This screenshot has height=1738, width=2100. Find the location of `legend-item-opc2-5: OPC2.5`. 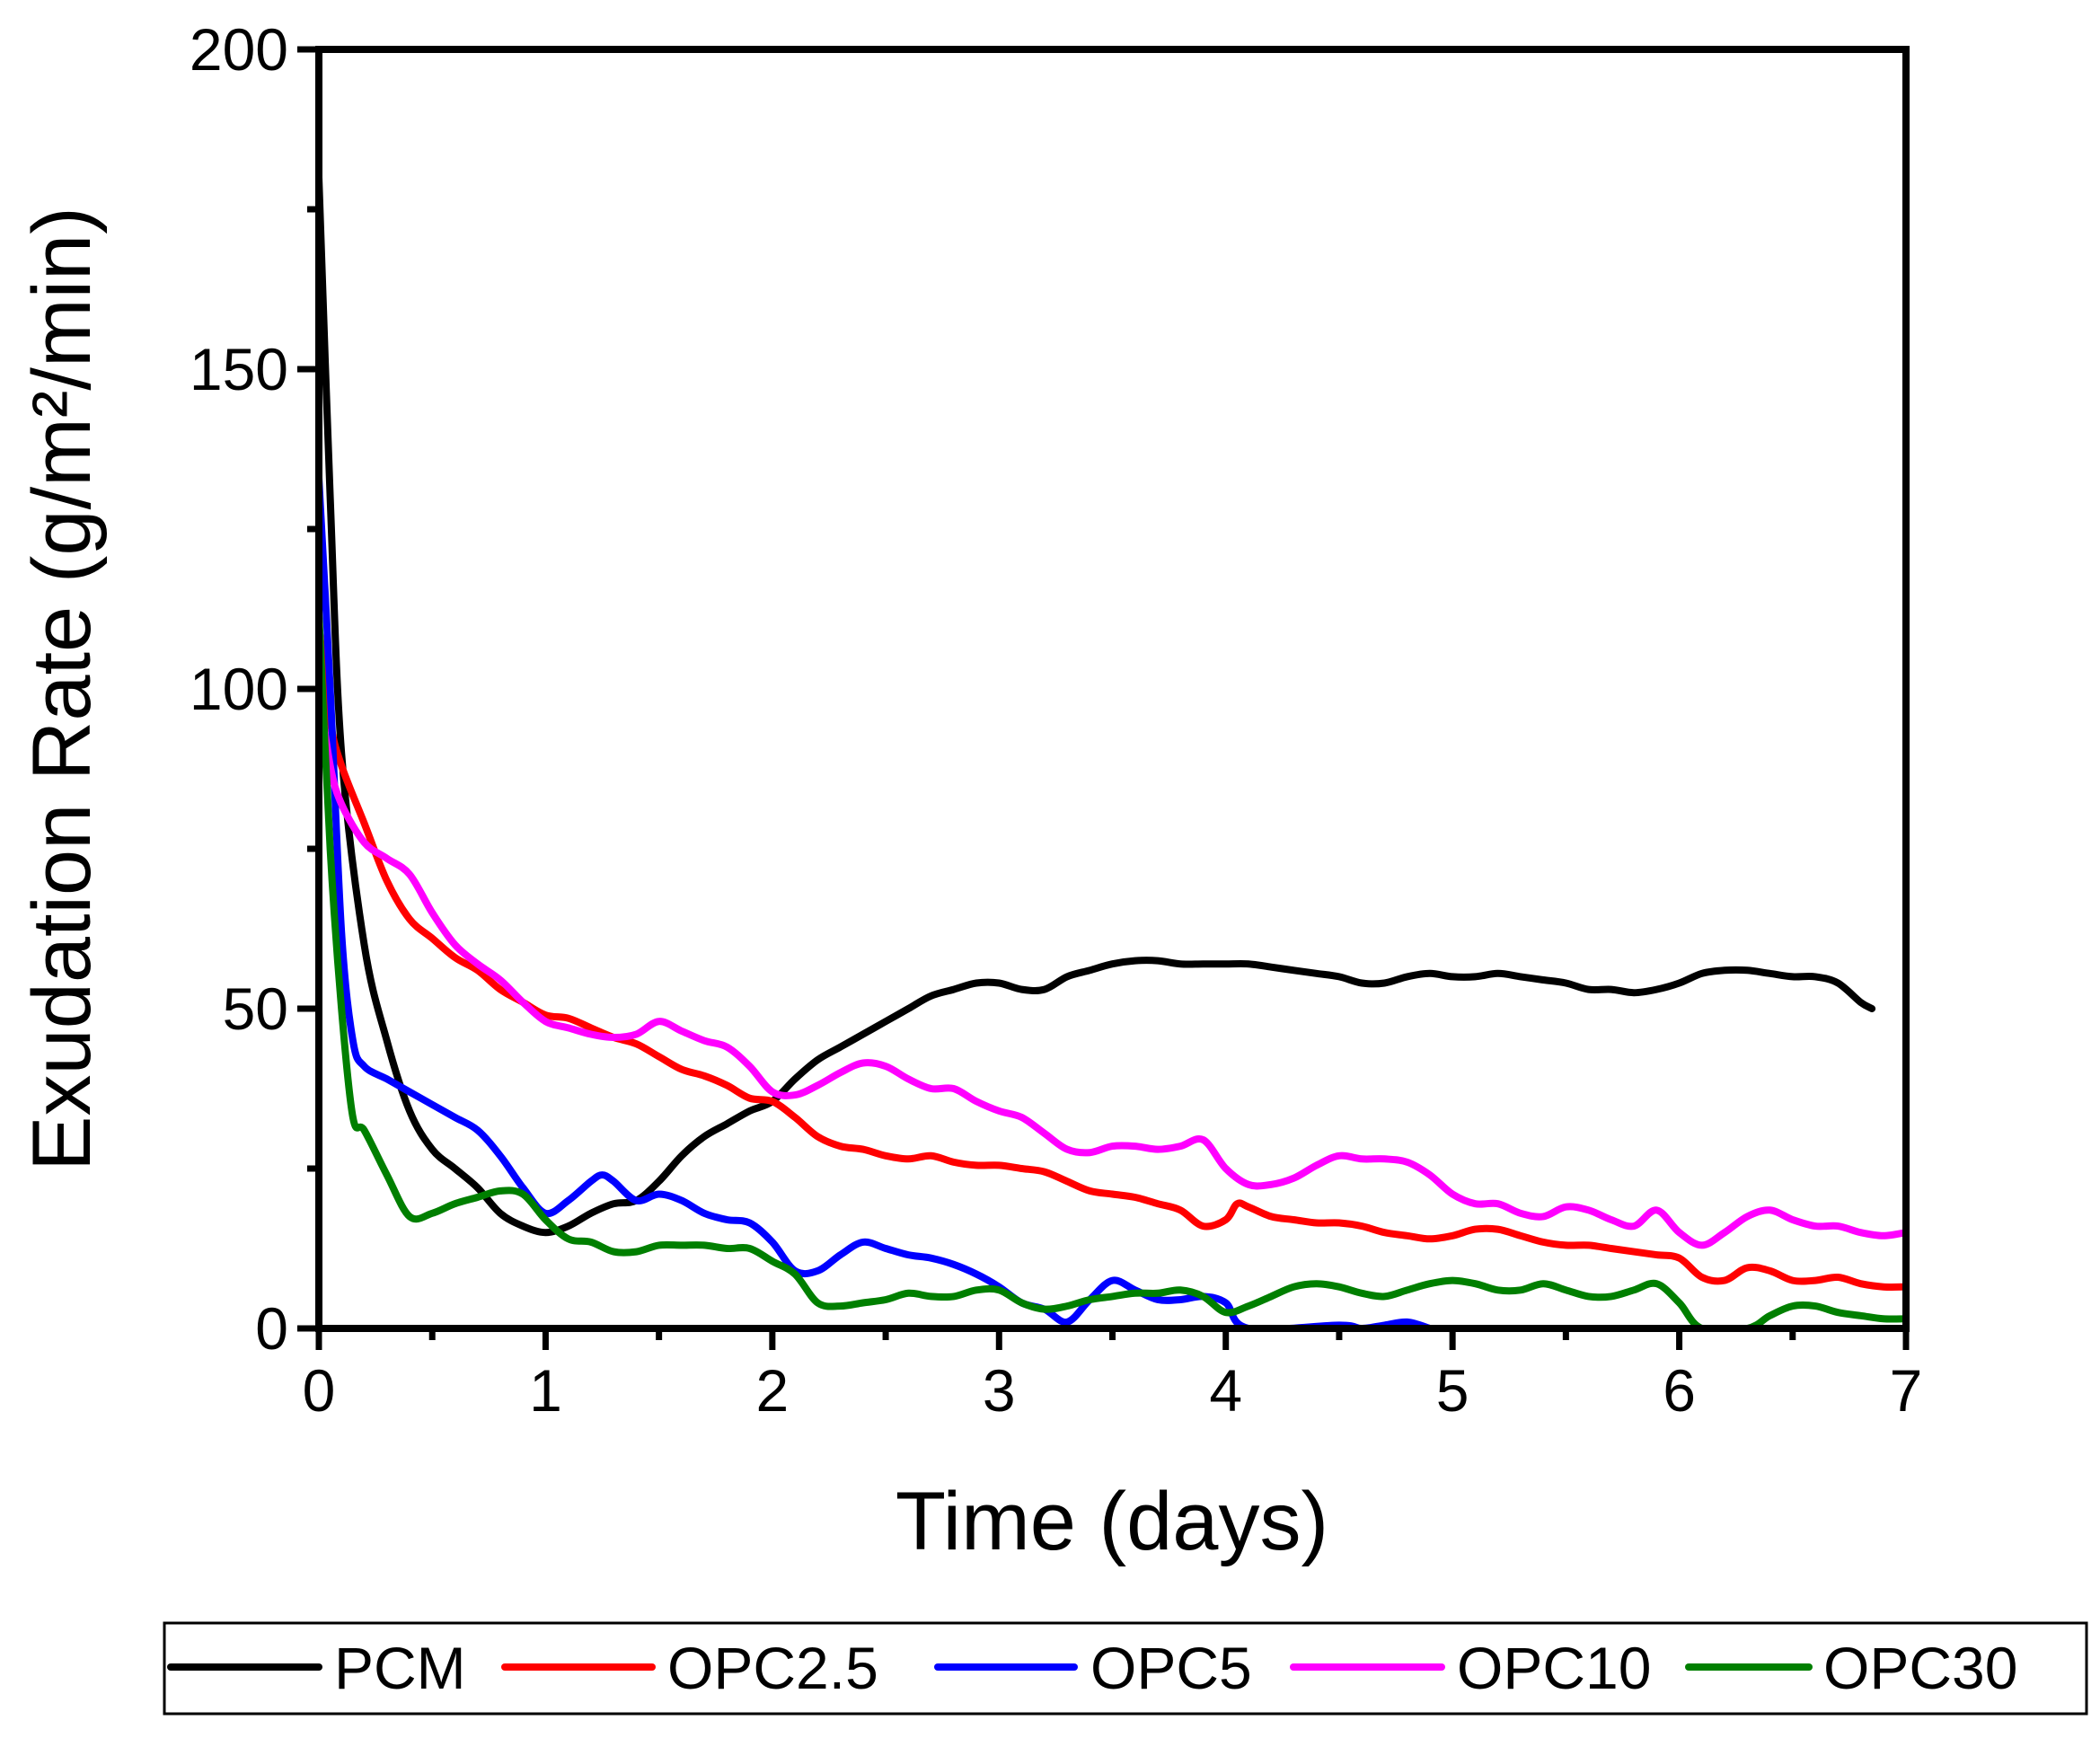

legend-item-opc2-5: OPC2.5 is located at coordinates (689, 1668).